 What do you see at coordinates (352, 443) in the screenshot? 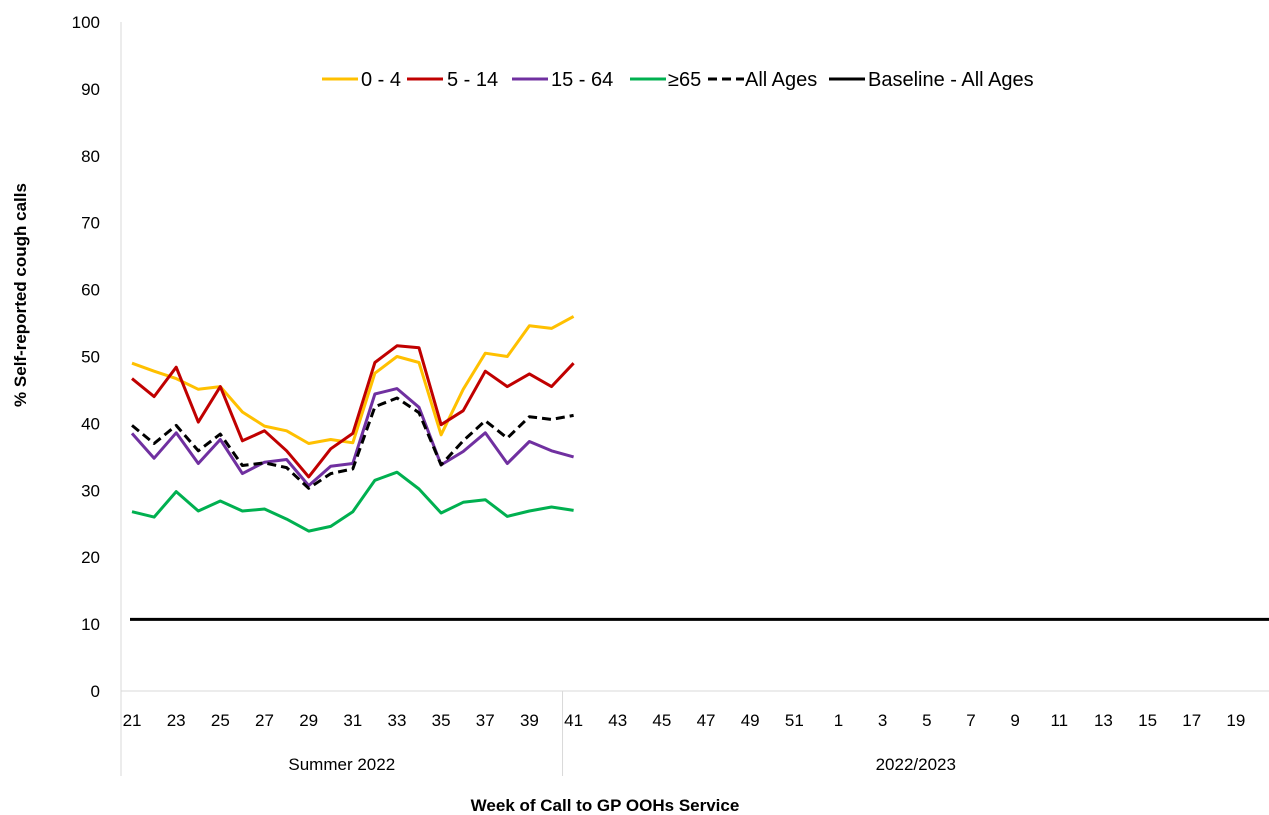
I see `series-line-all-ages` at bounding box center [352, 443].